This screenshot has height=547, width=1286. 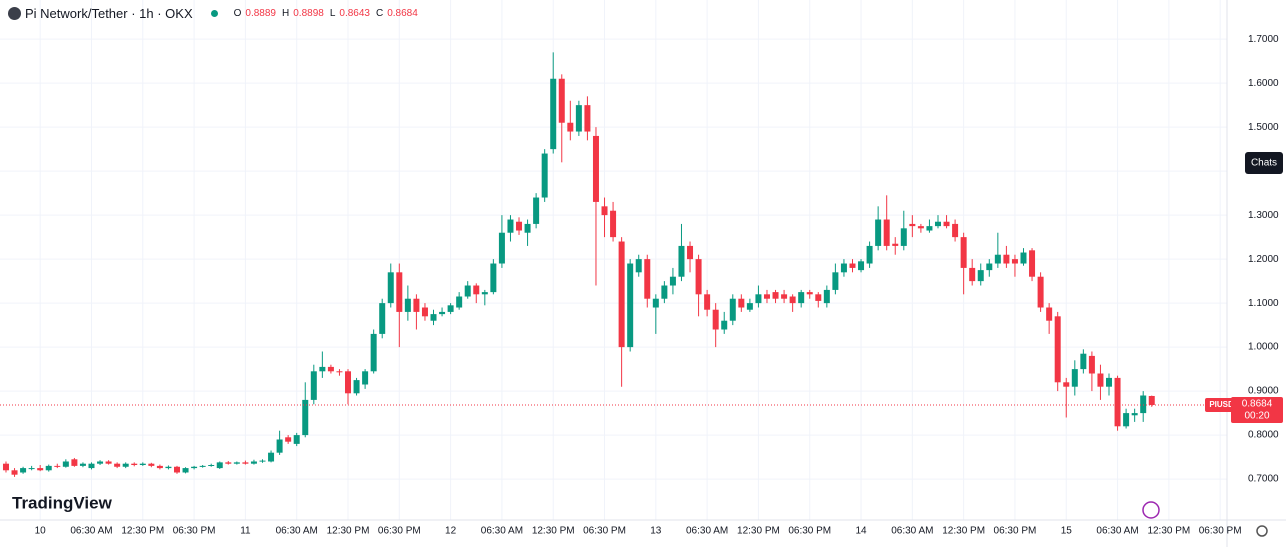 What do you see at coordinates (109, 13) in the screenshot?
I see `title: Pi Network/Tether · 1h · OKX` at bounding box center [109, 13].